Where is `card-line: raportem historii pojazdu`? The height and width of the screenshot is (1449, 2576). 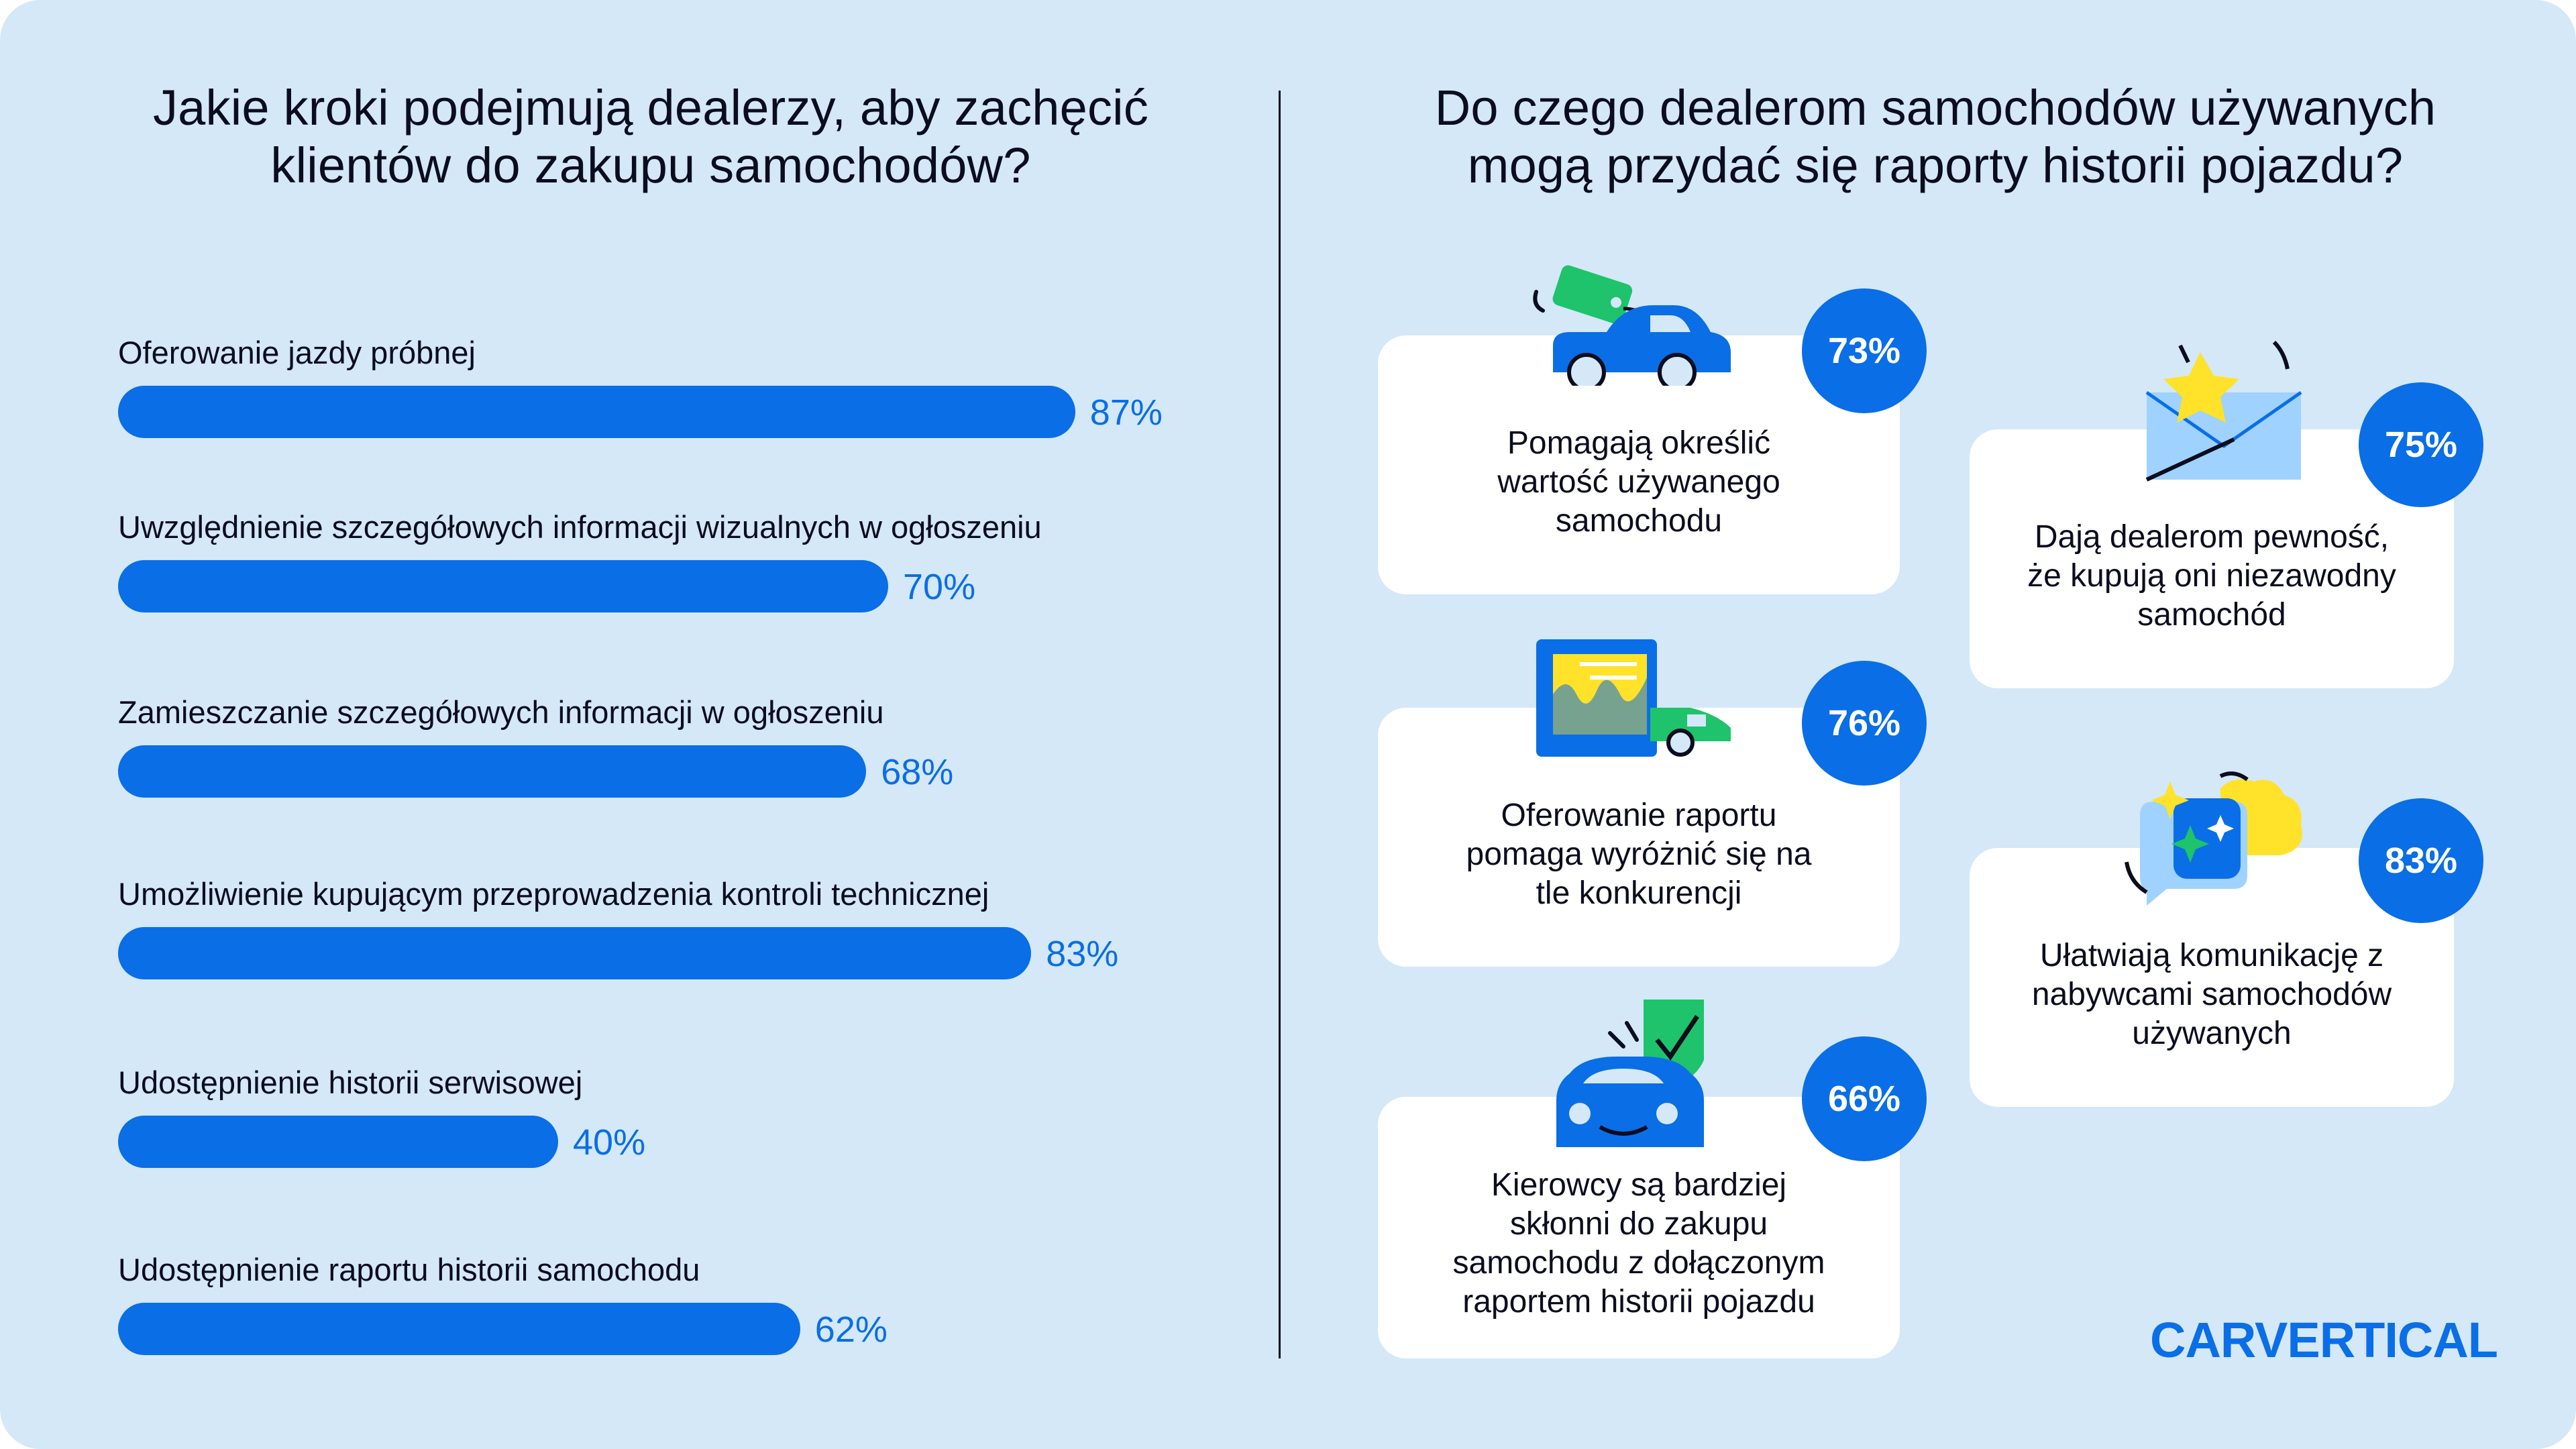
card-line: raportem historii pojazdu is located at coordinates (1638, 1302).